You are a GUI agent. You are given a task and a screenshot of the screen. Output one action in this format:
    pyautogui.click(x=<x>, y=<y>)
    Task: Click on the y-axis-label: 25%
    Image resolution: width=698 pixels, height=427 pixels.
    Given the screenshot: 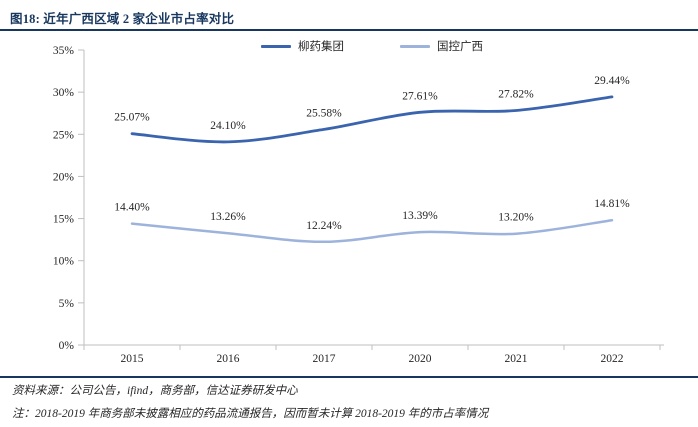 What is the action you would take?
    pyautogui.click(x=64, y=135)
    